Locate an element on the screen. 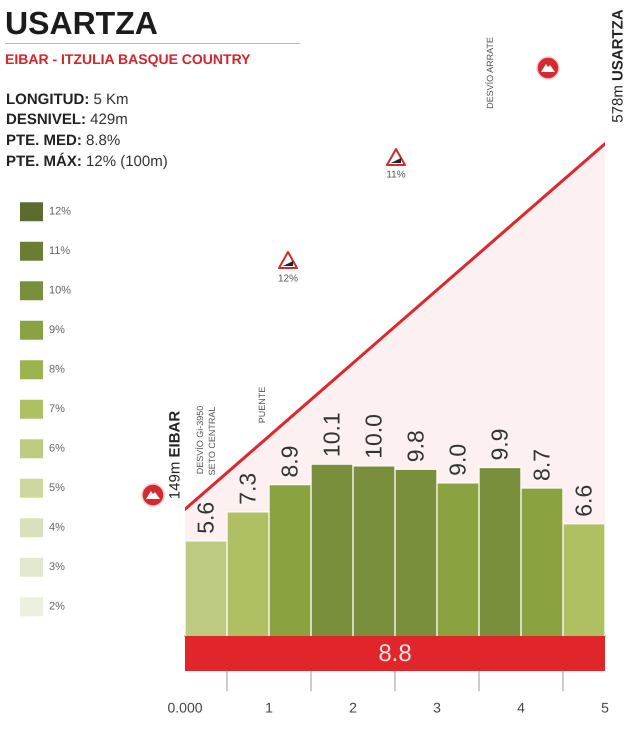 This screenshot has height=750, width=631. data-label: 9.8 is located at coordinates (415, 446).